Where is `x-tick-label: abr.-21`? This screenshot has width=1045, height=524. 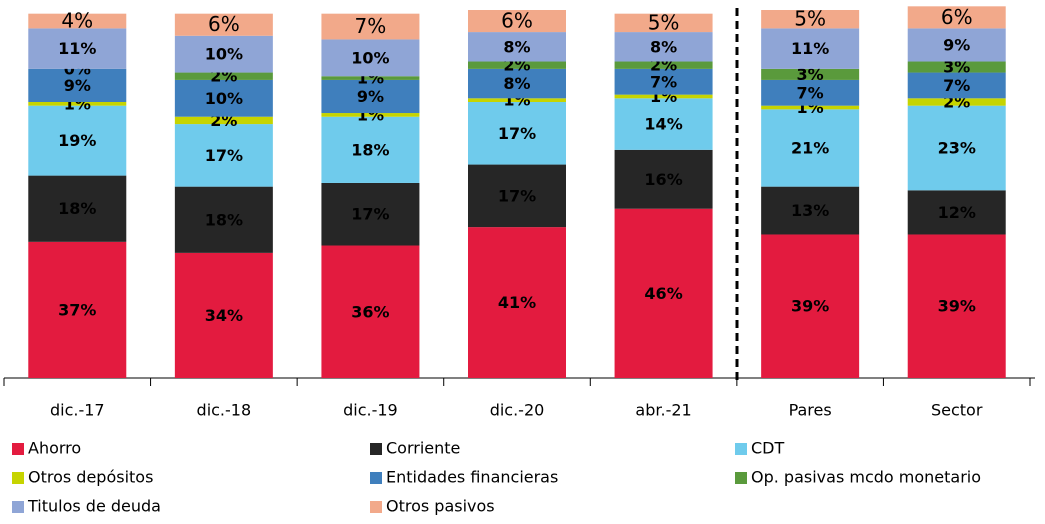
x-tick-label: abr.-21 is located at coordinates (663, 410).